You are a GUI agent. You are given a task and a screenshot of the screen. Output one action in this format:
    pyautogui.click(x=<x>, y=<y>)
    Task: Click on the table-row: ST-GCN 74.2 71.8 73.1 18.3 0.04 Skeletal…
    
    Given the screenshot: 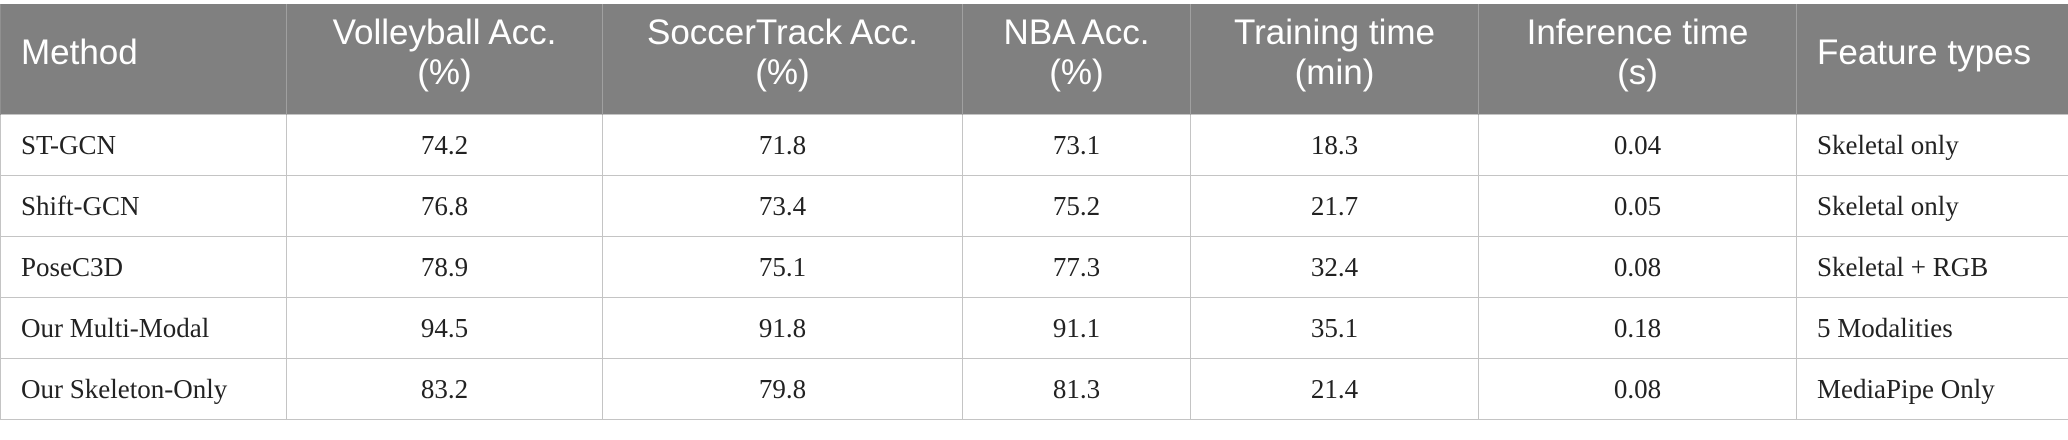 What is the action you would take?
    pyautogui.click(x=1034, y=145)
    